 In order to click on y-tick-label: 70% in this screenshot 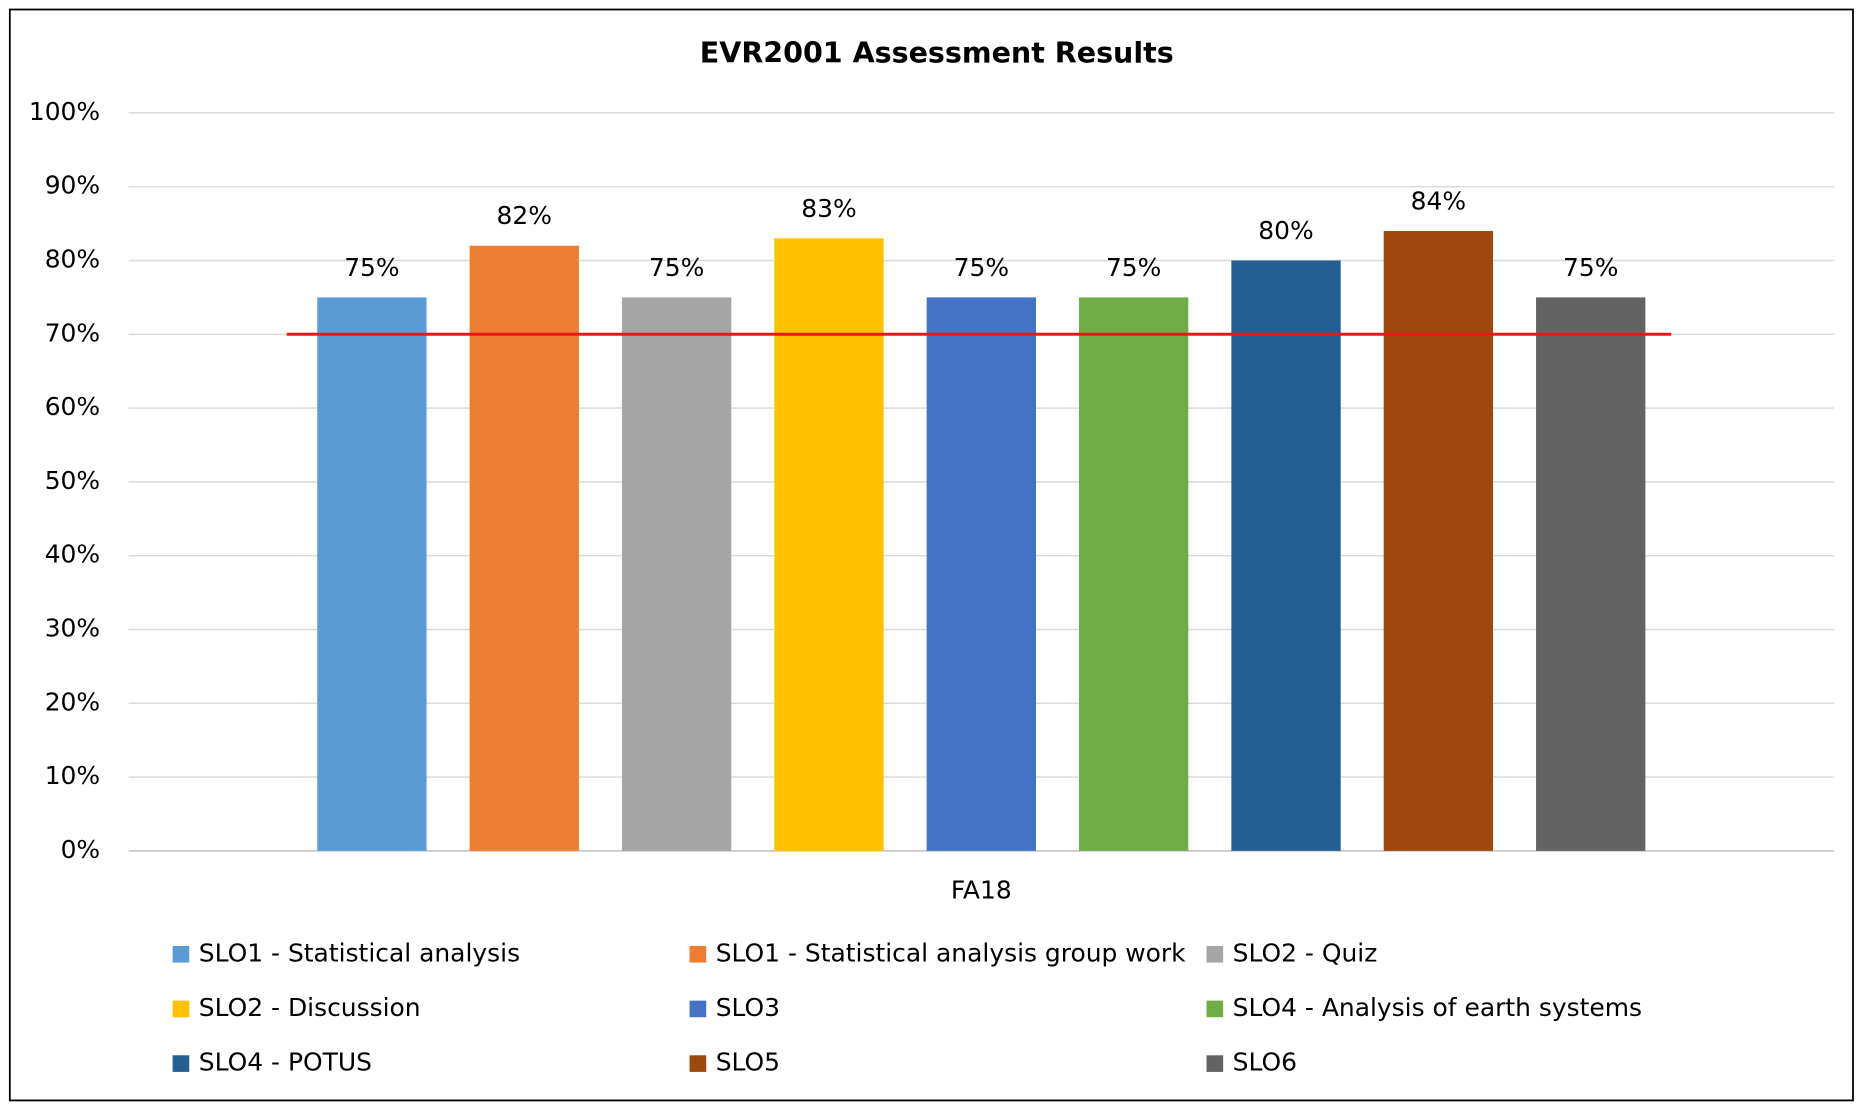, I will do `click(72, 332)`.